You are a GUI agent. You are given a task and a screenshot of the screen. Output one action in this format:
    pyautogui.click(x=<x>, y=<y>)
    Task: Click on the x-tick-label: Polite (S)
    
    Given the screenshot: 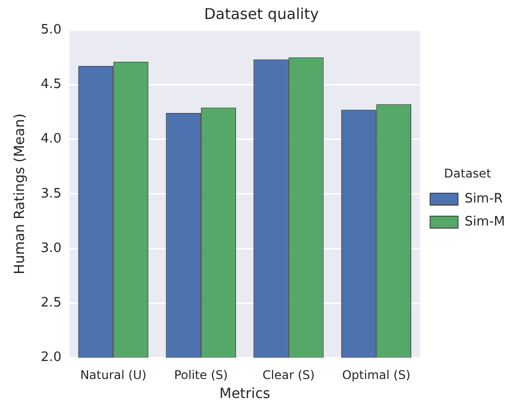 What is the action you would take?
    pyautogui.click(x=201, y=375)
    